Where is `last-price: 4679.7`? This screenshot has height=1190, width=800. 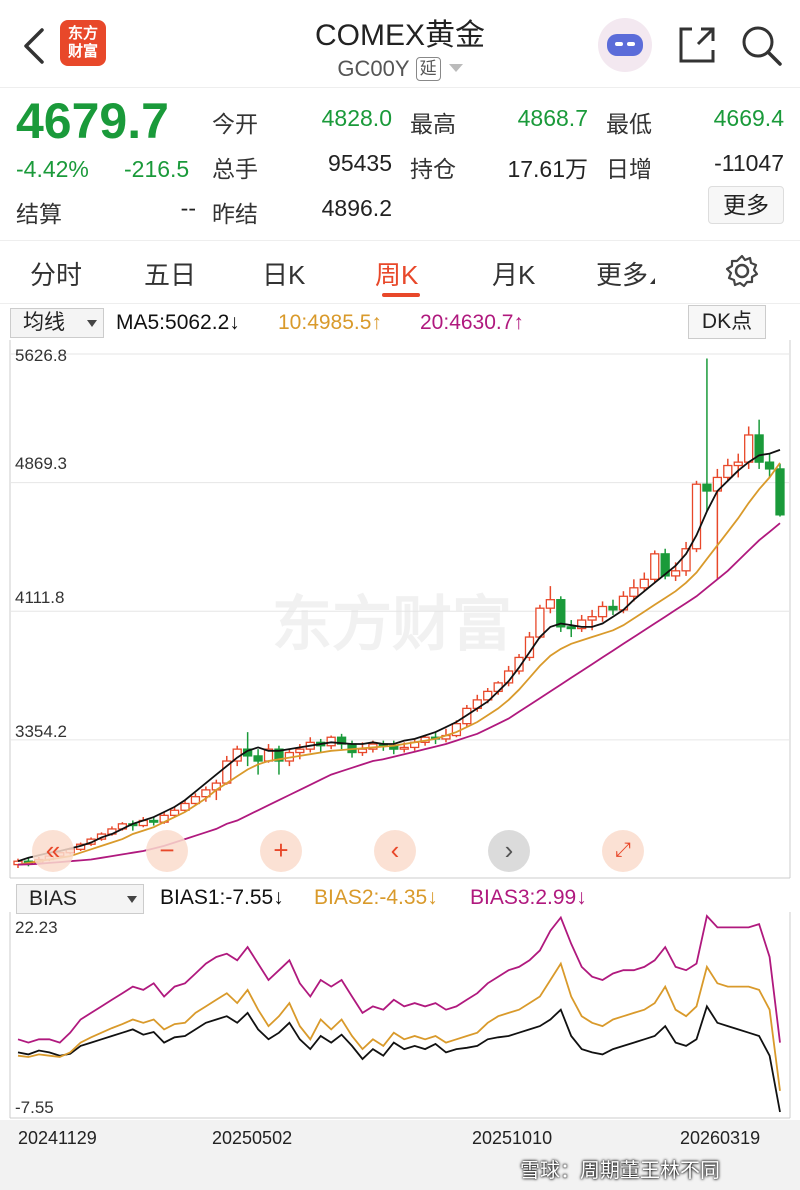
last-price: 4679.7 is located at coordinates (92, 121).